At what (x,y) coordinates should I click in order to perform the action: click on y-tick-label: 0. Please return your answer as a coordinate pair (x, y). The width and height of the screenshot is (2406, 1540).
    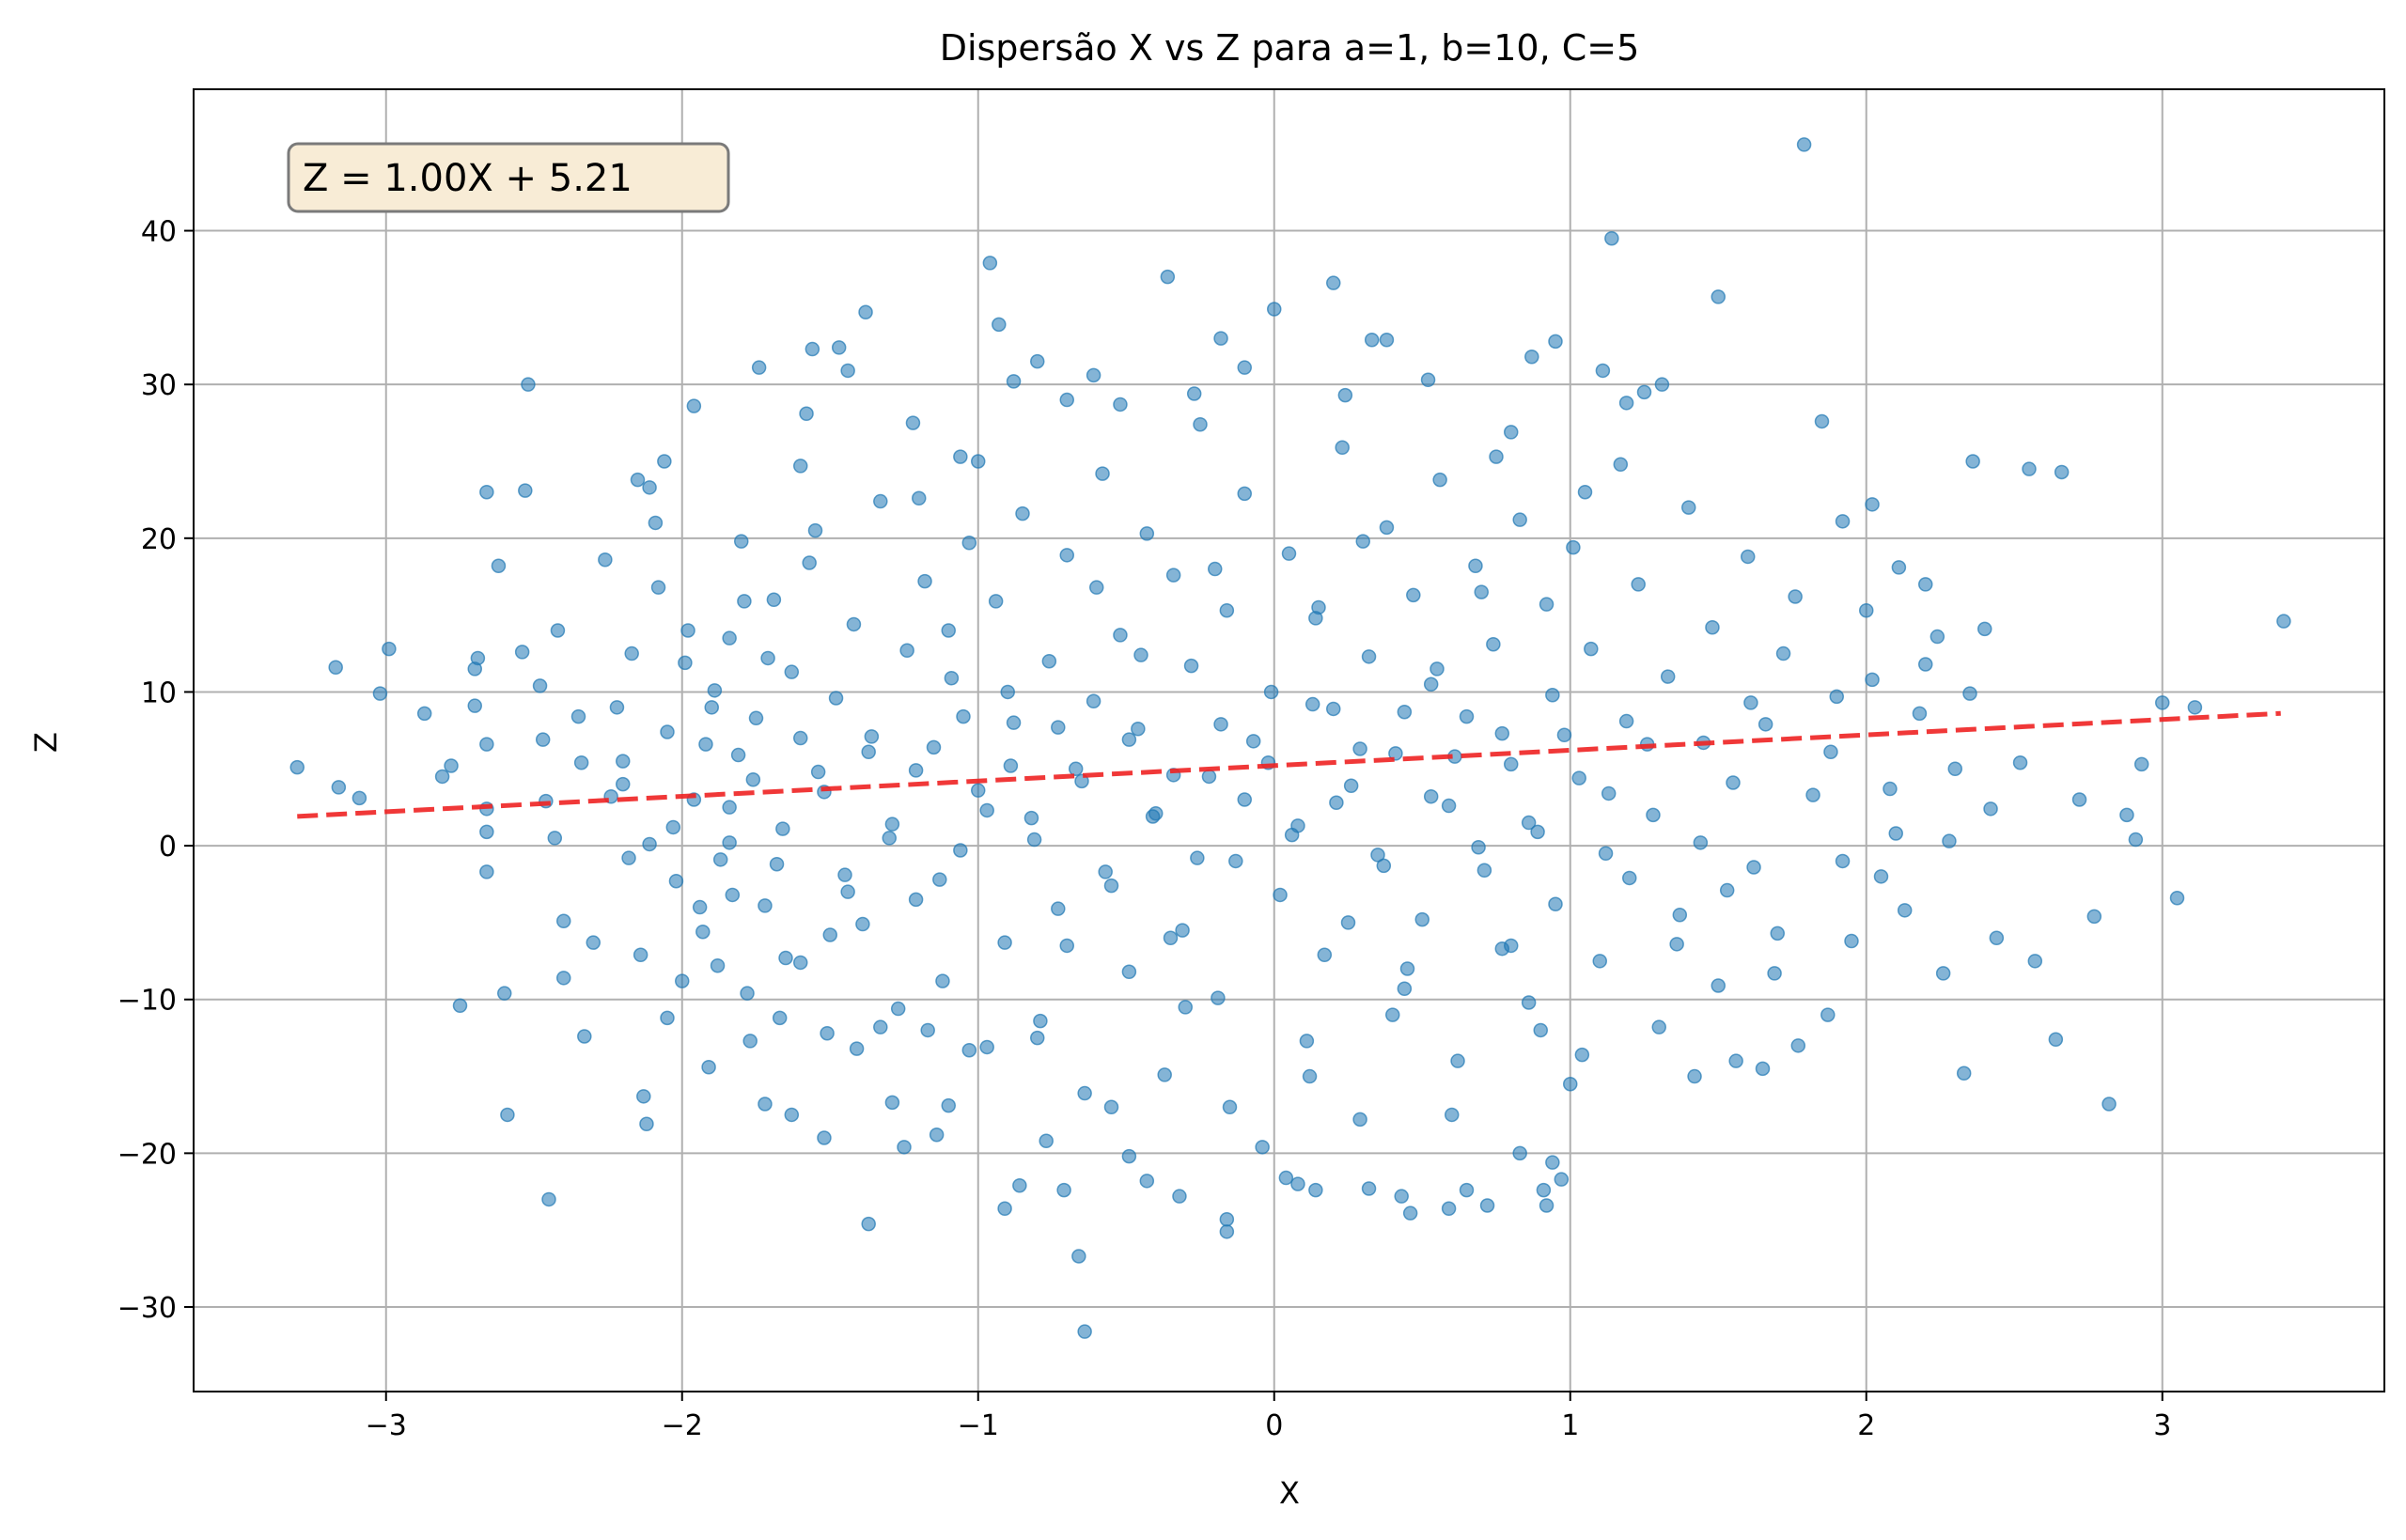
    Looking at the image, I should click on (168, 847).